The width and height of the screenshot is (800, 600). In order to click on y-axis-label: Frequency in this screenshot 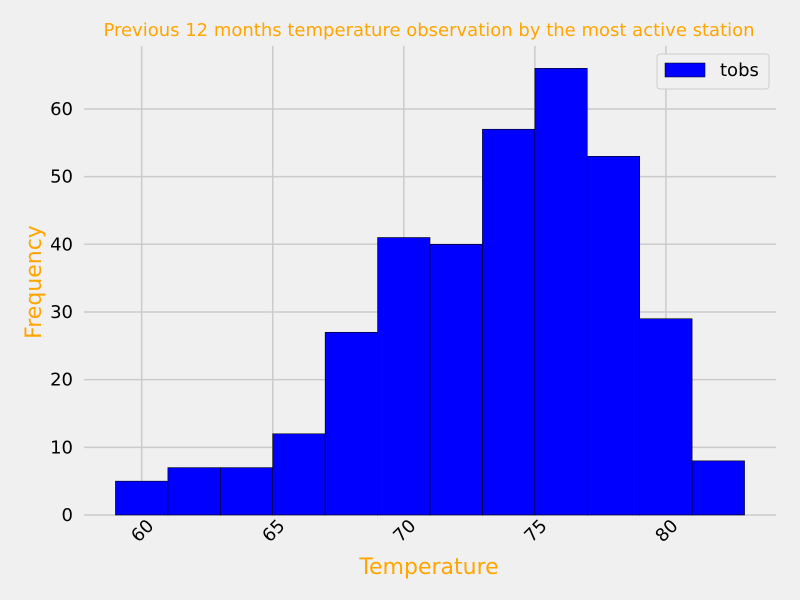, I will do `click(34, 282)`.